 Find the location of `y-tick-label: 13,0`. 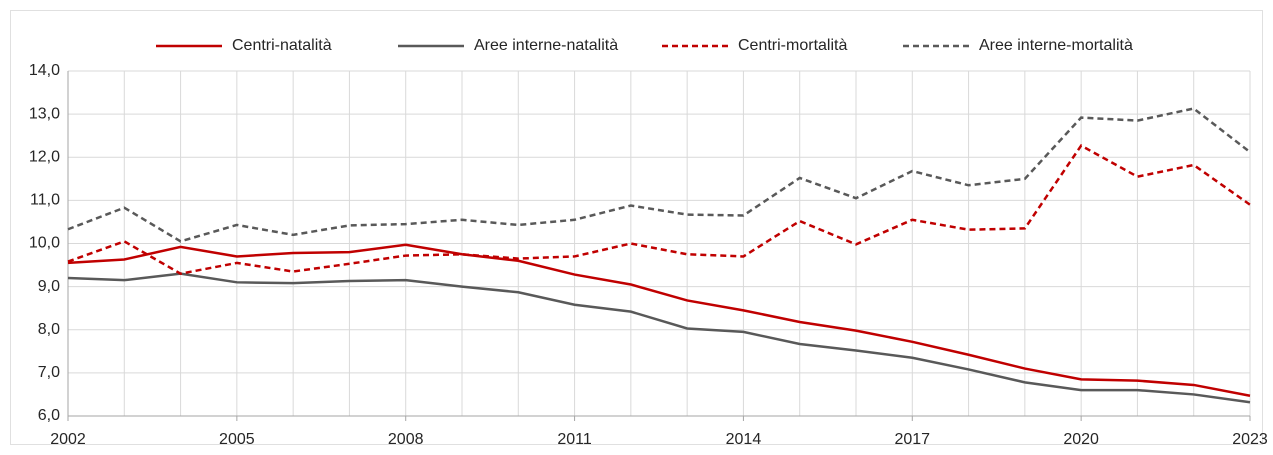

y-tick-label: 13,0 is located at coordinates (44, 113).